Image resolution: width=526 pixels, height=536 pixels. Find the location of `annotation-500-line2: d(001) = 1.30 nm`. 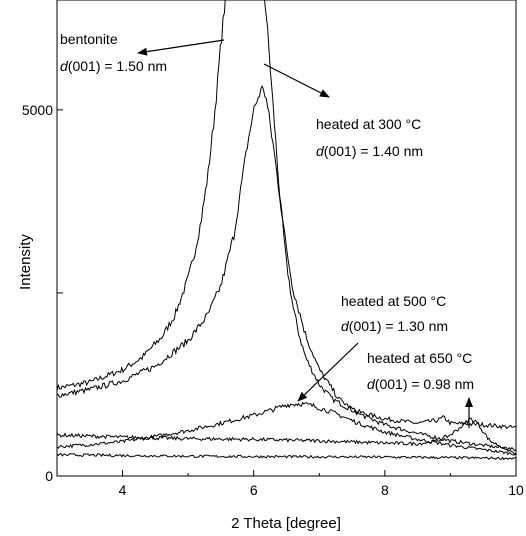

annotation-500-line2: d(001) = 1.30 nm is located at coordinates (394, 326).